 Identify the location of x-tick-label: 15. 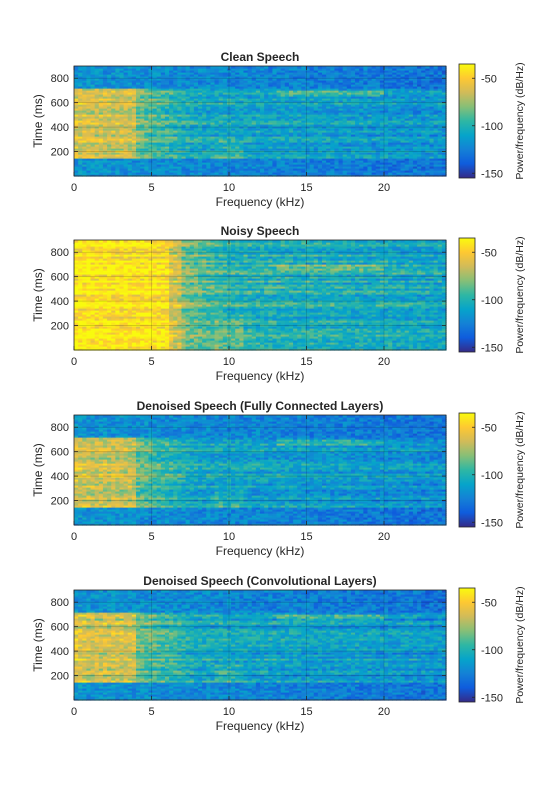
(306, 188).